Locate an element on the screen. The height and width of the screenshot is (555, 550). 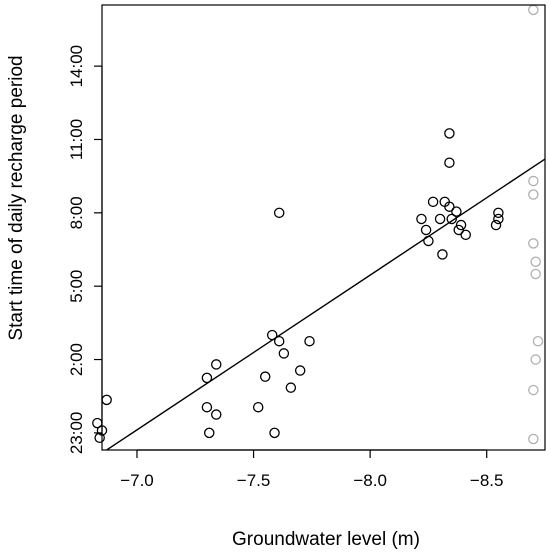
y-tick-label: 11:00 is located at coordinates (76, 139).